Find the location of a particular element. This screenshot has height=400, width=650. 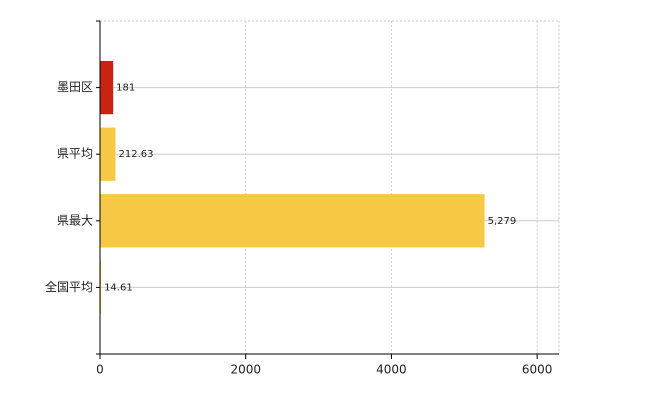

x-tick-label: 0 is located at coordinates (100, 370).